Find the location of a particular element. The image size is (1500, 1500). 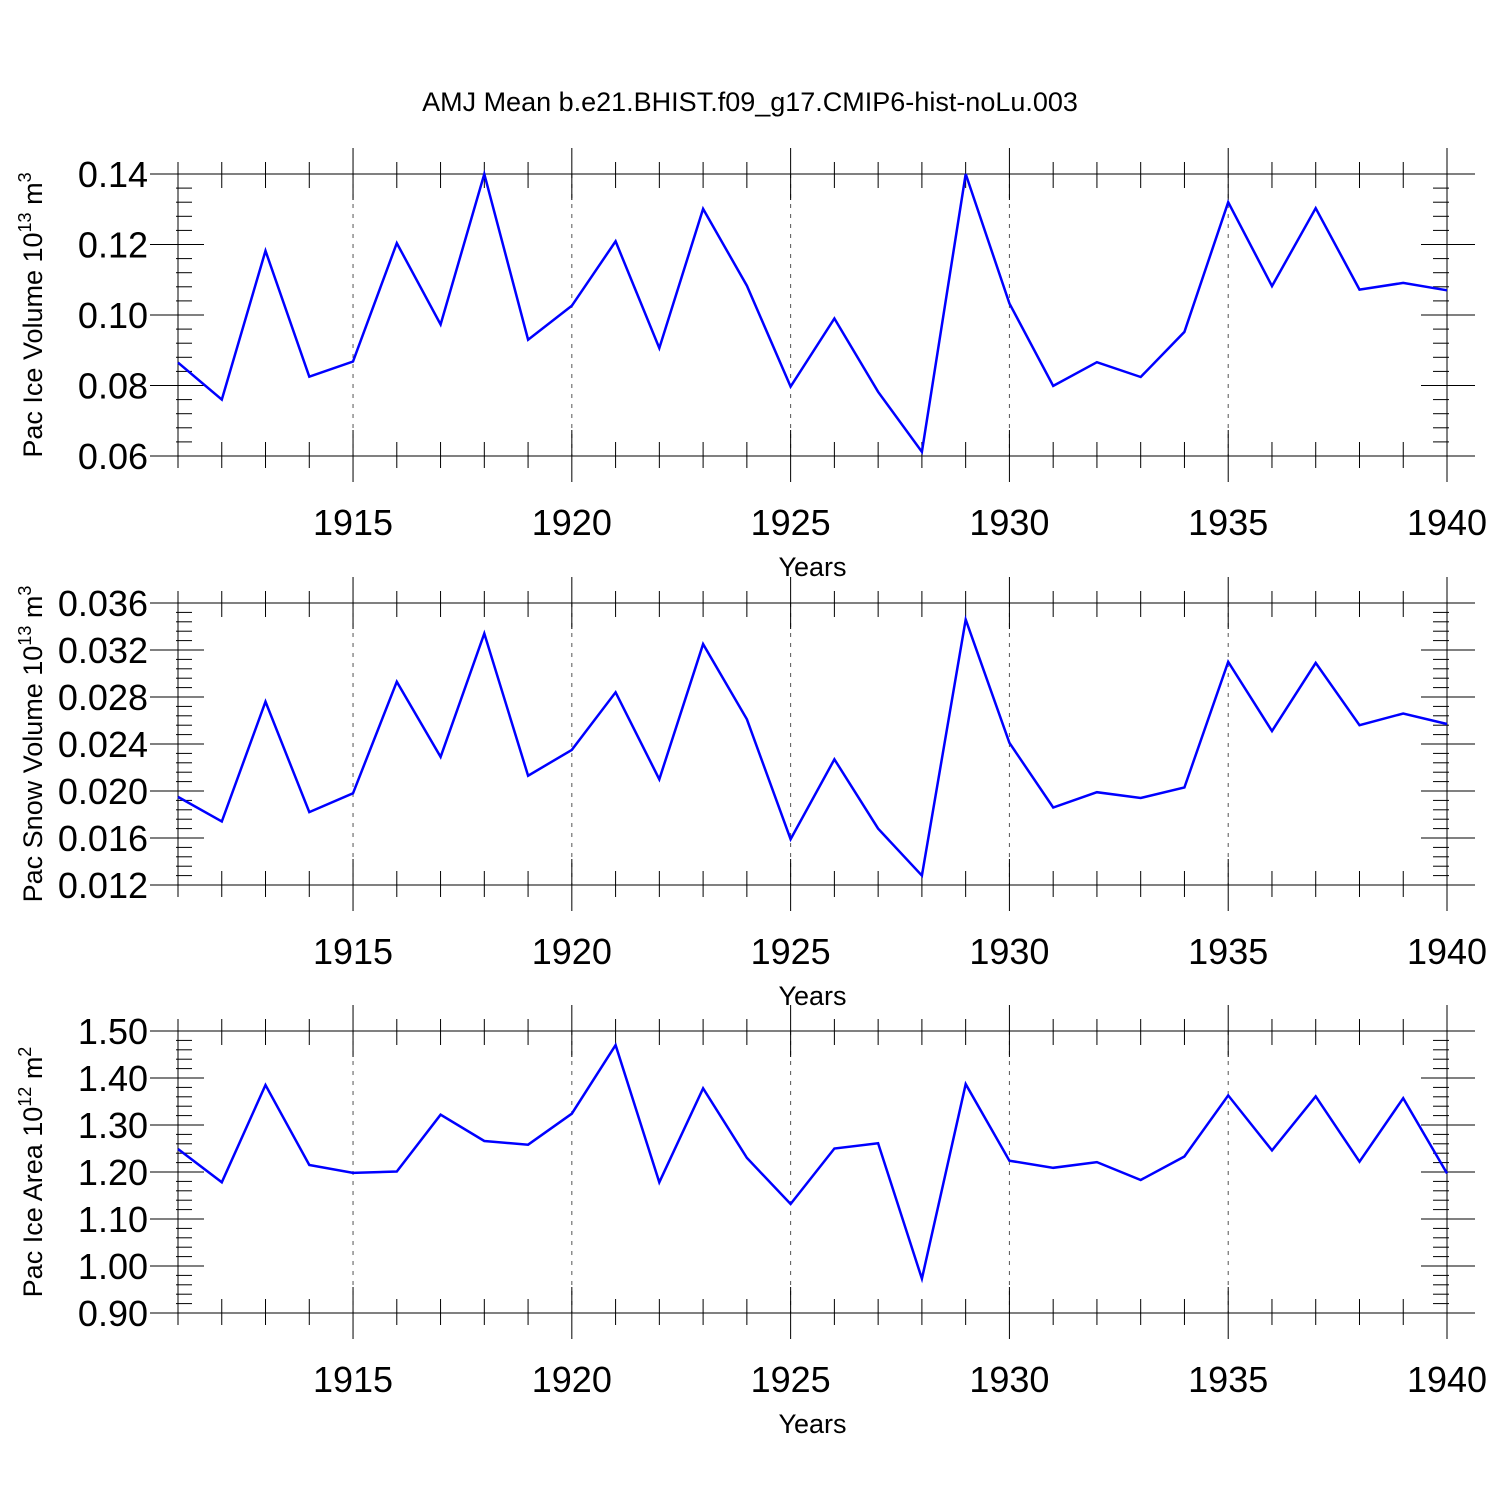

y-axis-label: Pac Ice Volume 1013 m3 is located at coordinates (31, 314).